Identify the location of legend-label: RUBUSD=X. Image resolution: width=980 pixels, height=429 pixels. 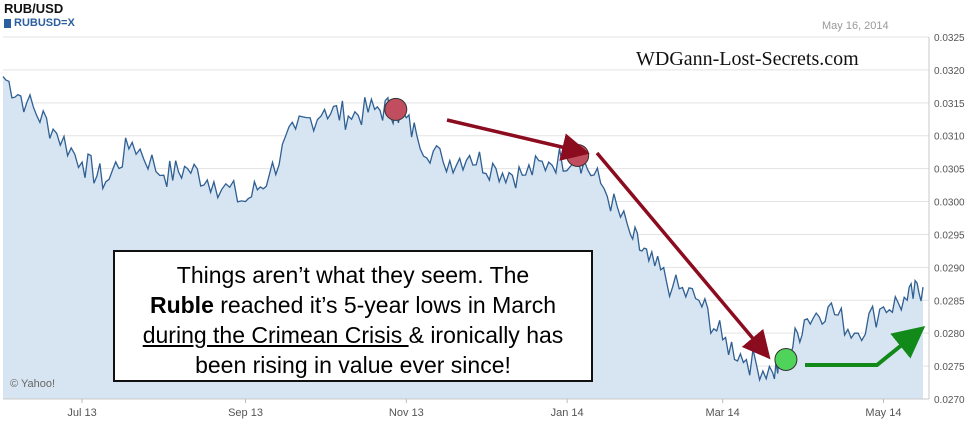
(44, 23).